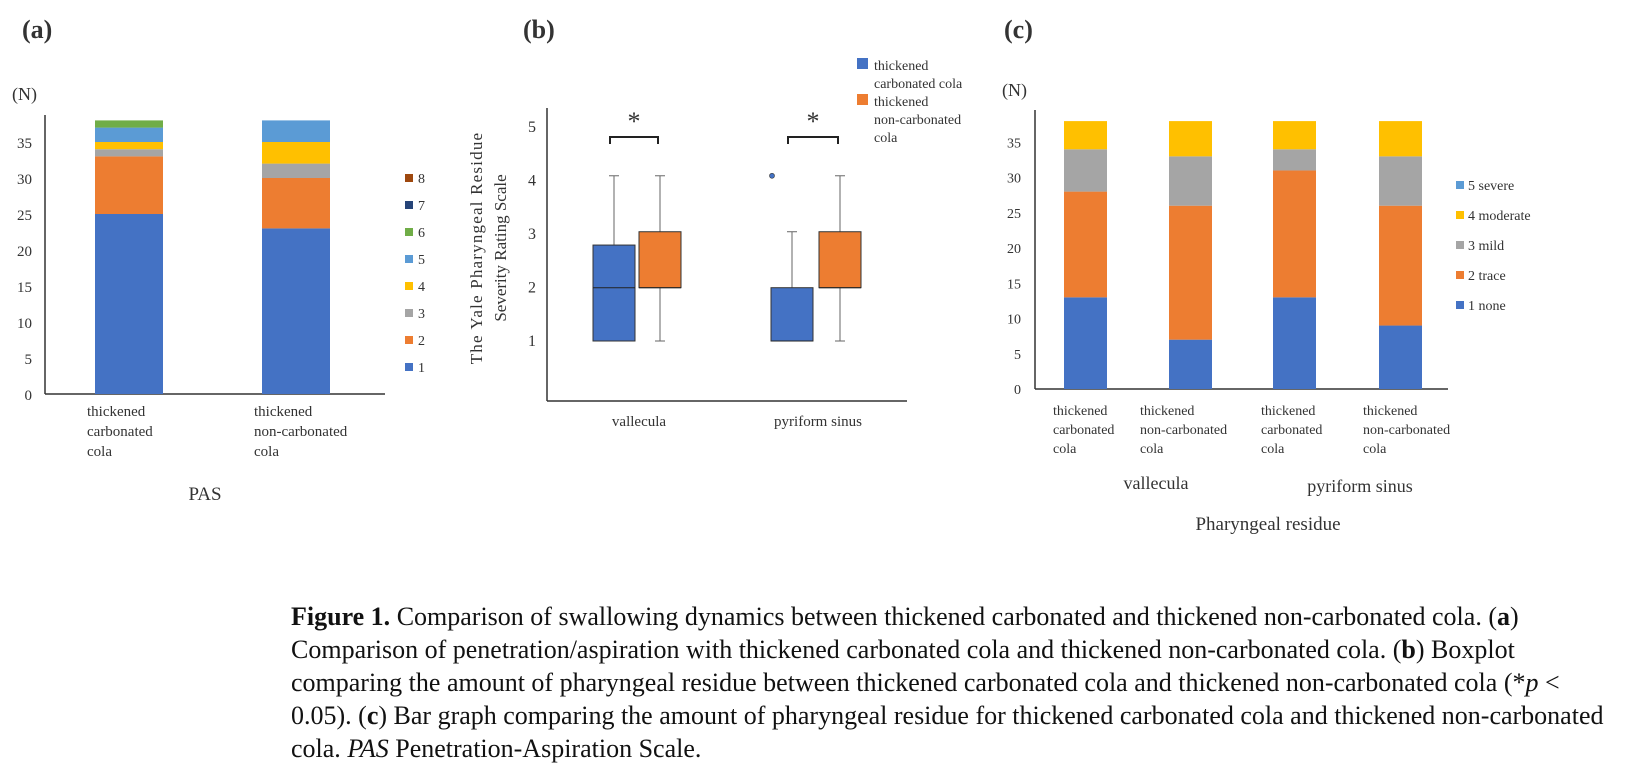 The image size is (1639, 778). Describe the element at coordinates (1017, 390) in the screenshot. I see `panel-c-y-tick-label: 0` at that location.